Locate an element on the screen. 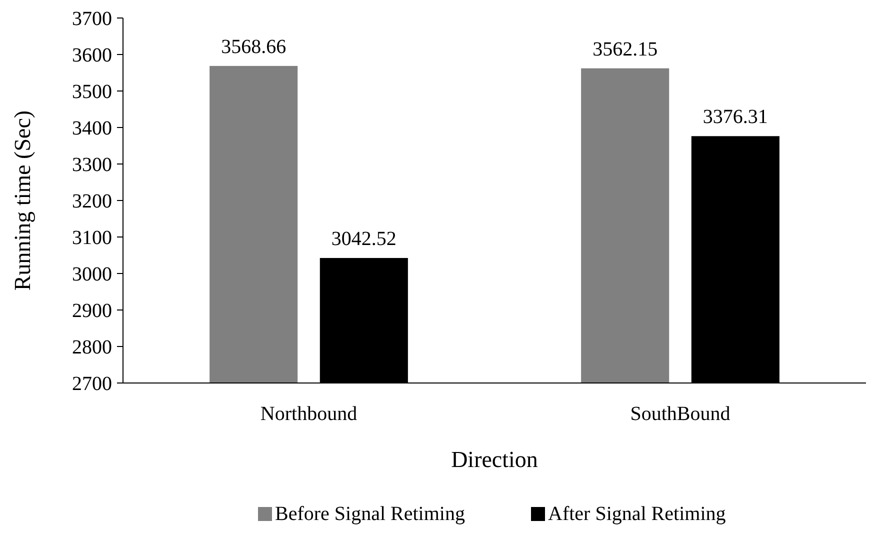  y-tick-label: 2900 is located at coordinates (92, 311).